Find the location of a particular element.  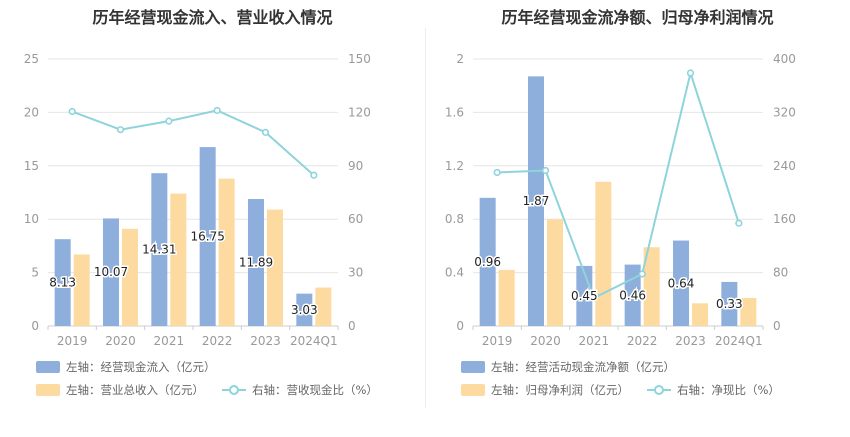

x-tick-label: 2022 is located at coordinates (217, 341).